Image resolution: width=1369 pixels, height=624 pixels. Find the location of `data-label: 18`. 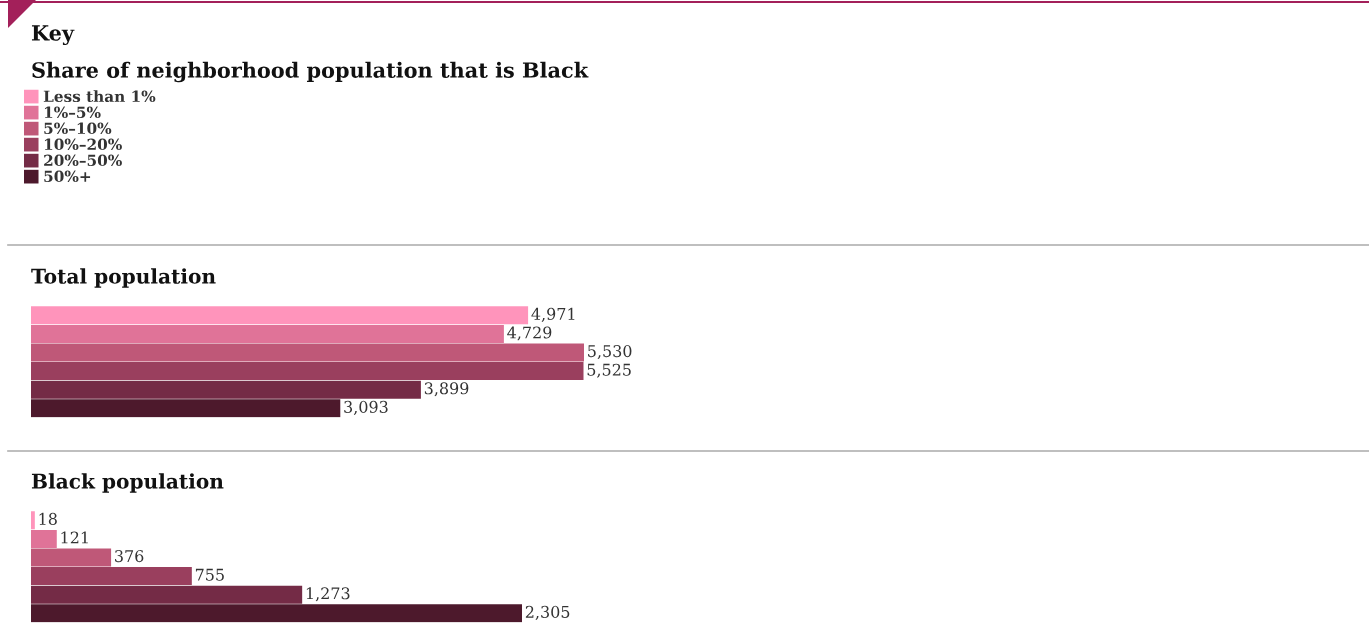

data-label: 18 is located at coordinates (48, 518).